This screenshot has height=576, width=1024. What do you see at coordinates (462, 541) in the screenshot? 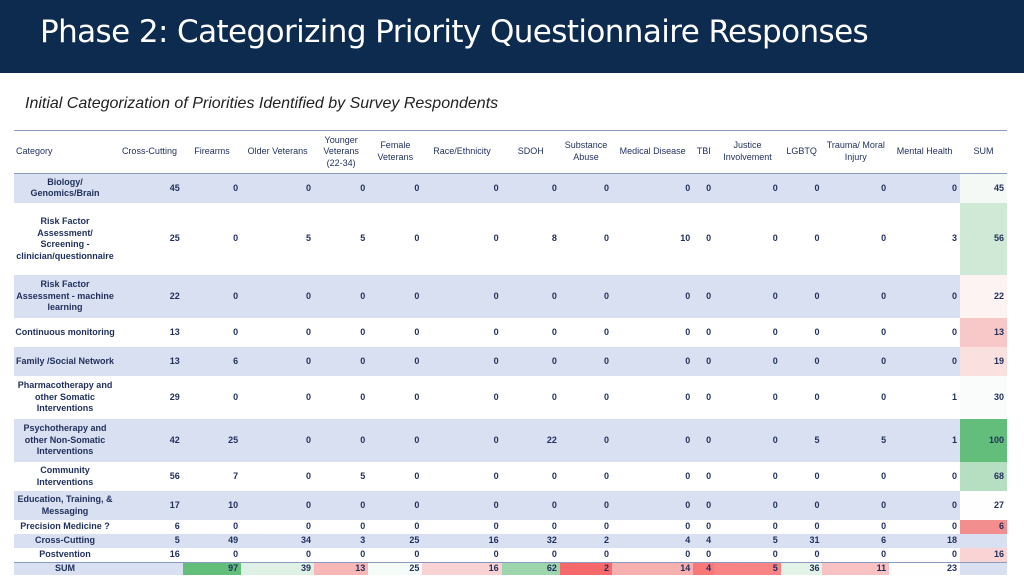
I see `table-cell: 16` at bounding box center [462, 541].